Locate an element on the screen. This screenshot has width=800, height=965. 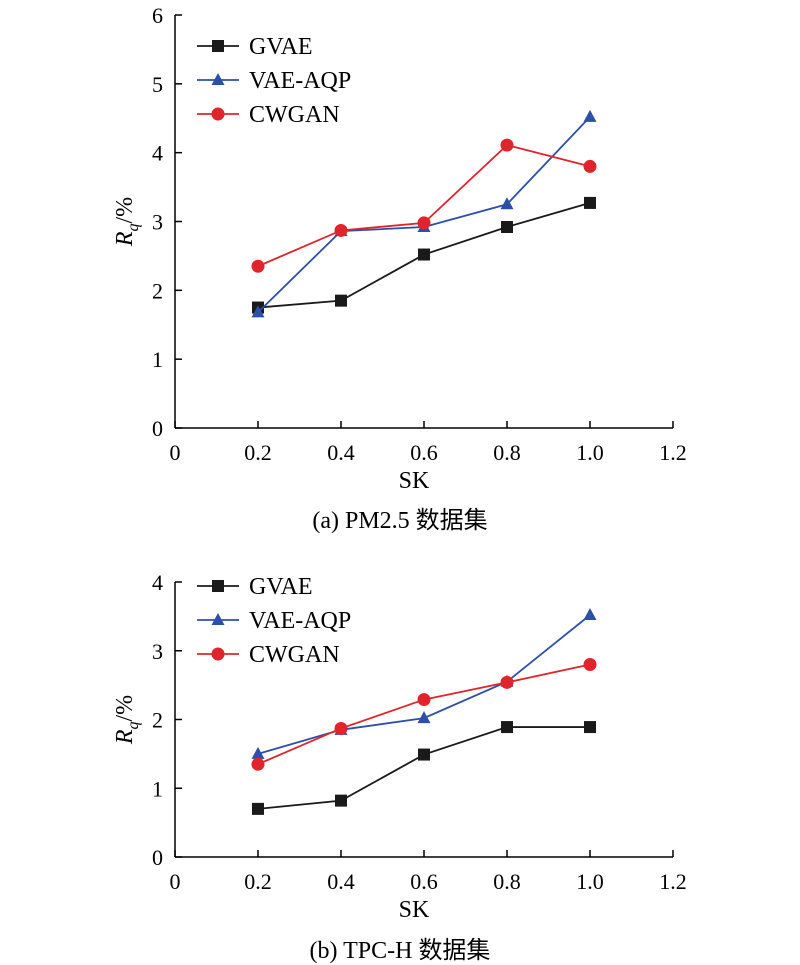
chart-0-x-tick-label: 1.2 is located at coordinates (673, 452).